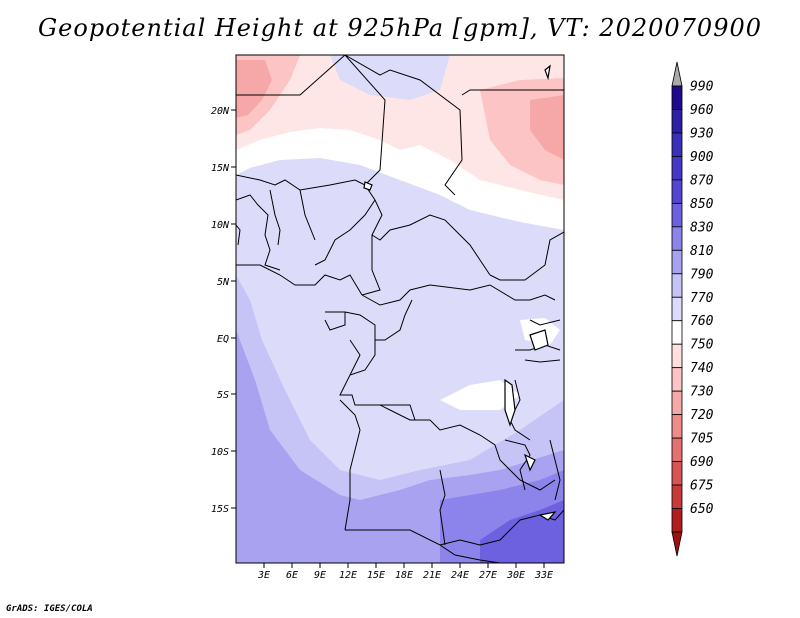 This screenshot has height=618, width=800. Describe the element at coordinates (702, 227) in the screenshot. I see `colorbar-label: 830` at that location.